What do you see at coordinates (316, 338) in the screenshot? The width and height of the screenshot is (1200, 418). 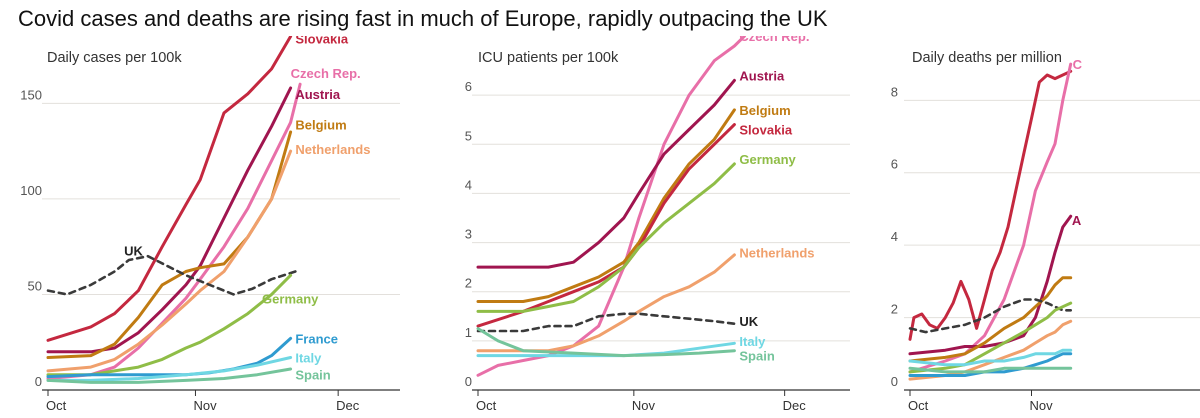 I see `series-label: France` at bounding box center [316, 338].